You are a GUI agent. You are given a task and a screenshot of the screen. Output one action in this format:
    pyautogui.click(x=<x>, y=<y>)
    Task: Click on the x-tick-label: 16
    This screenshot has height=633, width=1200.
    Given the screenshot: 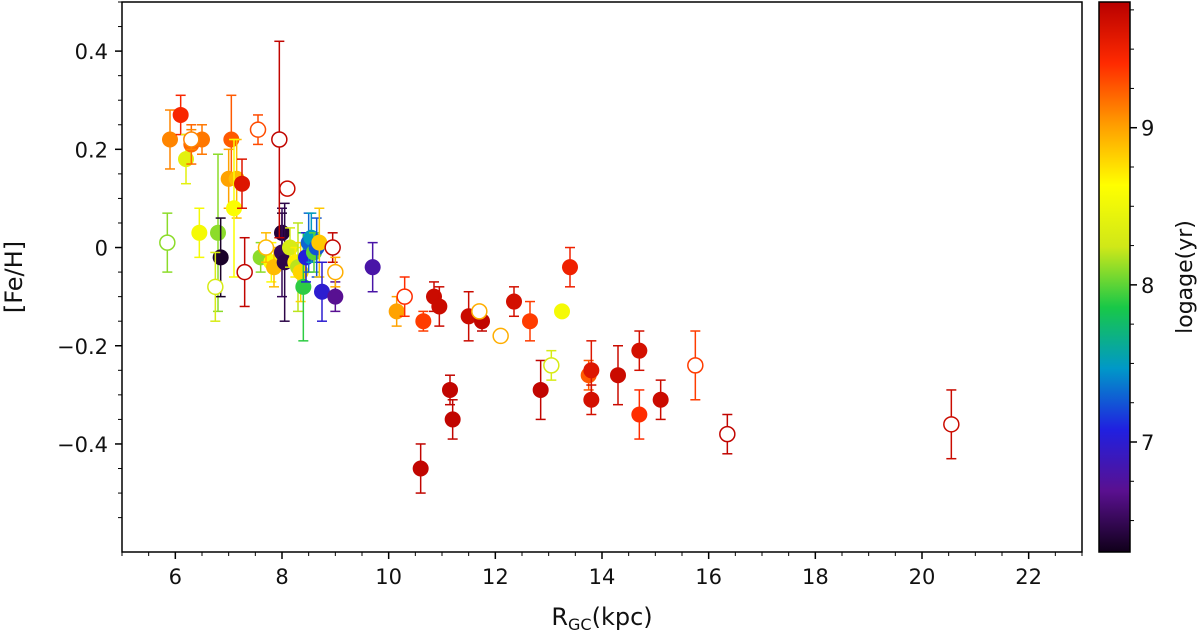 What is the action you would take?
    pyautogui.click(x=708, y=577)
    